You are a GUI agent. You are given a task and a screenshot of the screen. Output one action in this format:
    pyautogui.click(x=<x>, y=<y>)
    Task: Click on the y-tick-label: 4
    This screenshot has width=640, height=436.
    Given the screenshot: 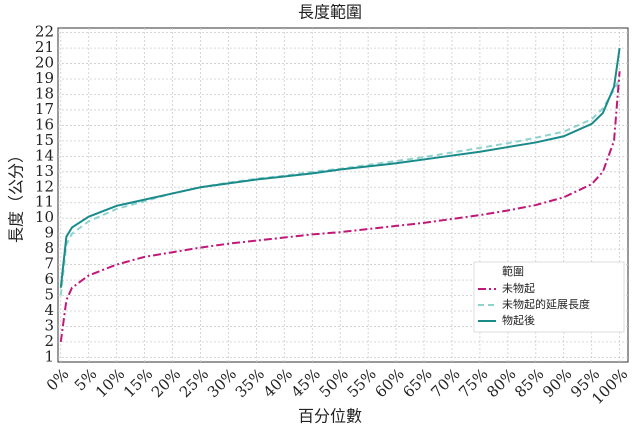 What is the action you would take?
    pyautogui.click(x=49, y=310)
    